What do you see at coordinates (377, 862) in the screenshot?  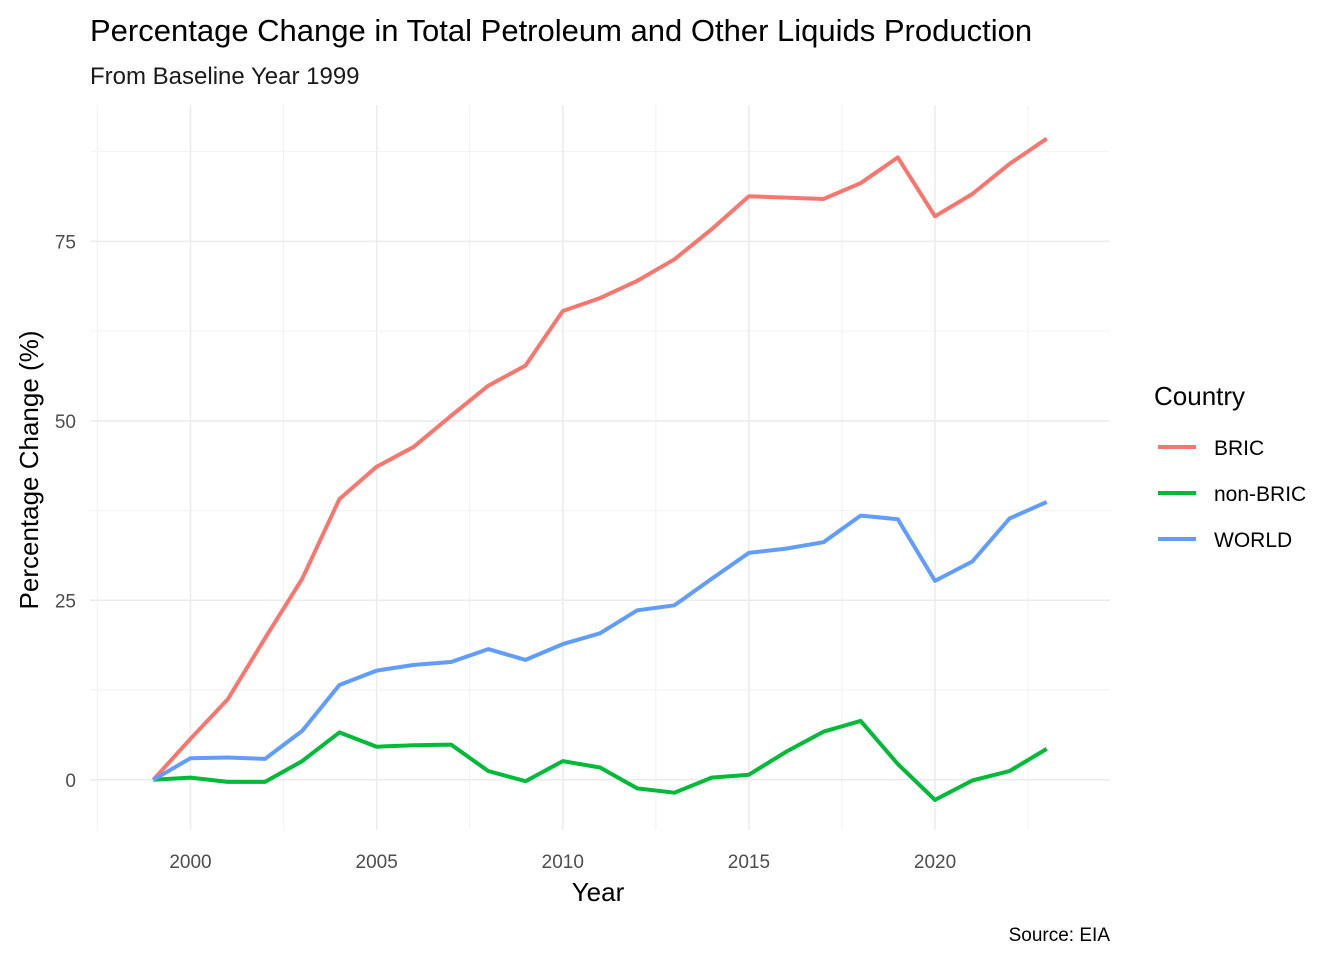 I see `x-tick-label: 2005` at bounding box center [377, 862].